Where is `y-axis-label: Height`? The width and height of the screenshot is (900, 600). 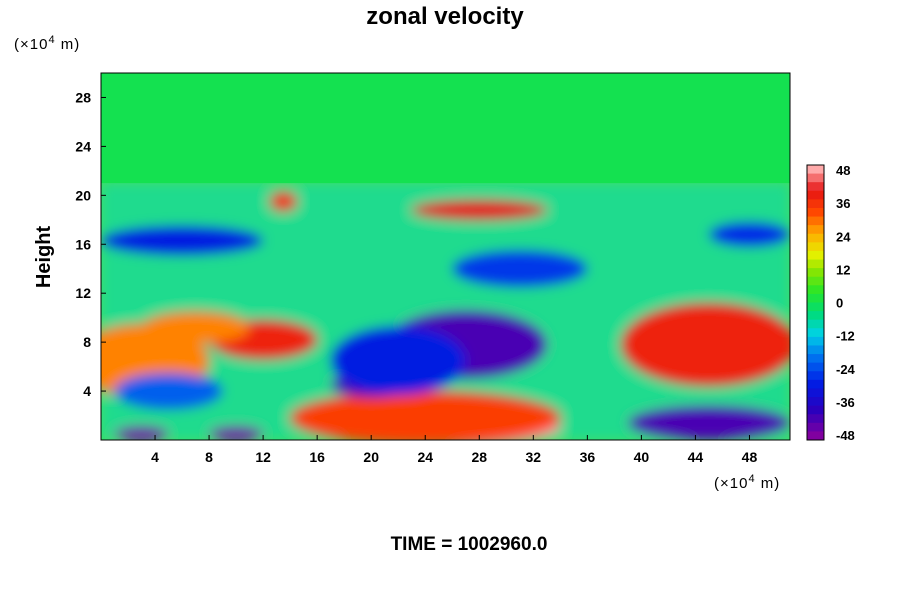 y-axis-label: Height is located at coordinates (44, 257).